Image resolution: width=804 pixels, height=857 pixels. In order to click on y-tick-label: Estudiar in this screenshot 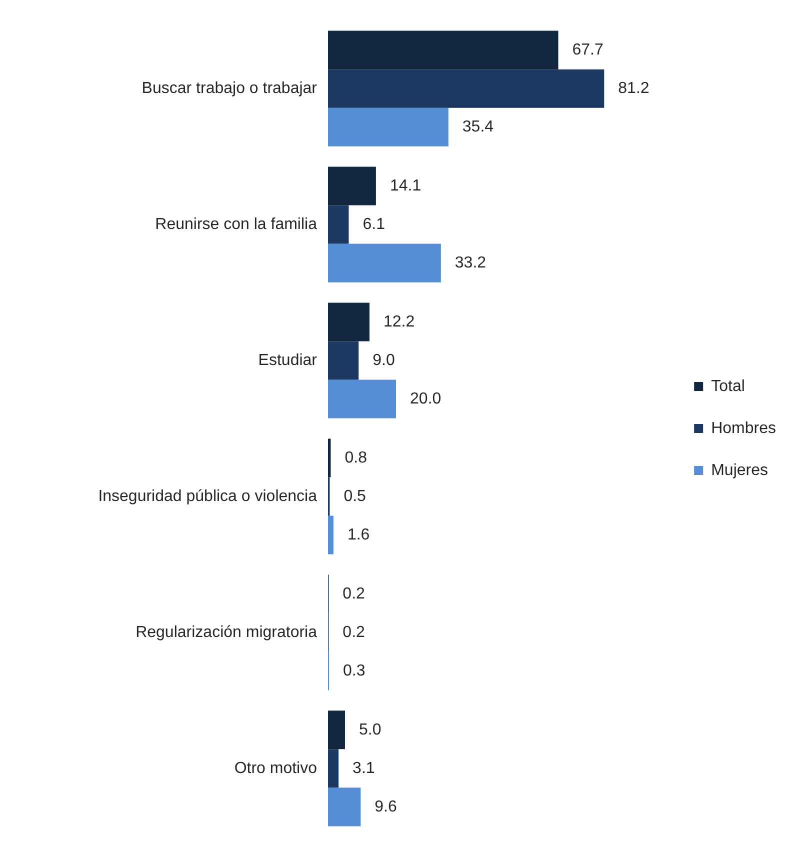, I will do `click(288, 360)`.